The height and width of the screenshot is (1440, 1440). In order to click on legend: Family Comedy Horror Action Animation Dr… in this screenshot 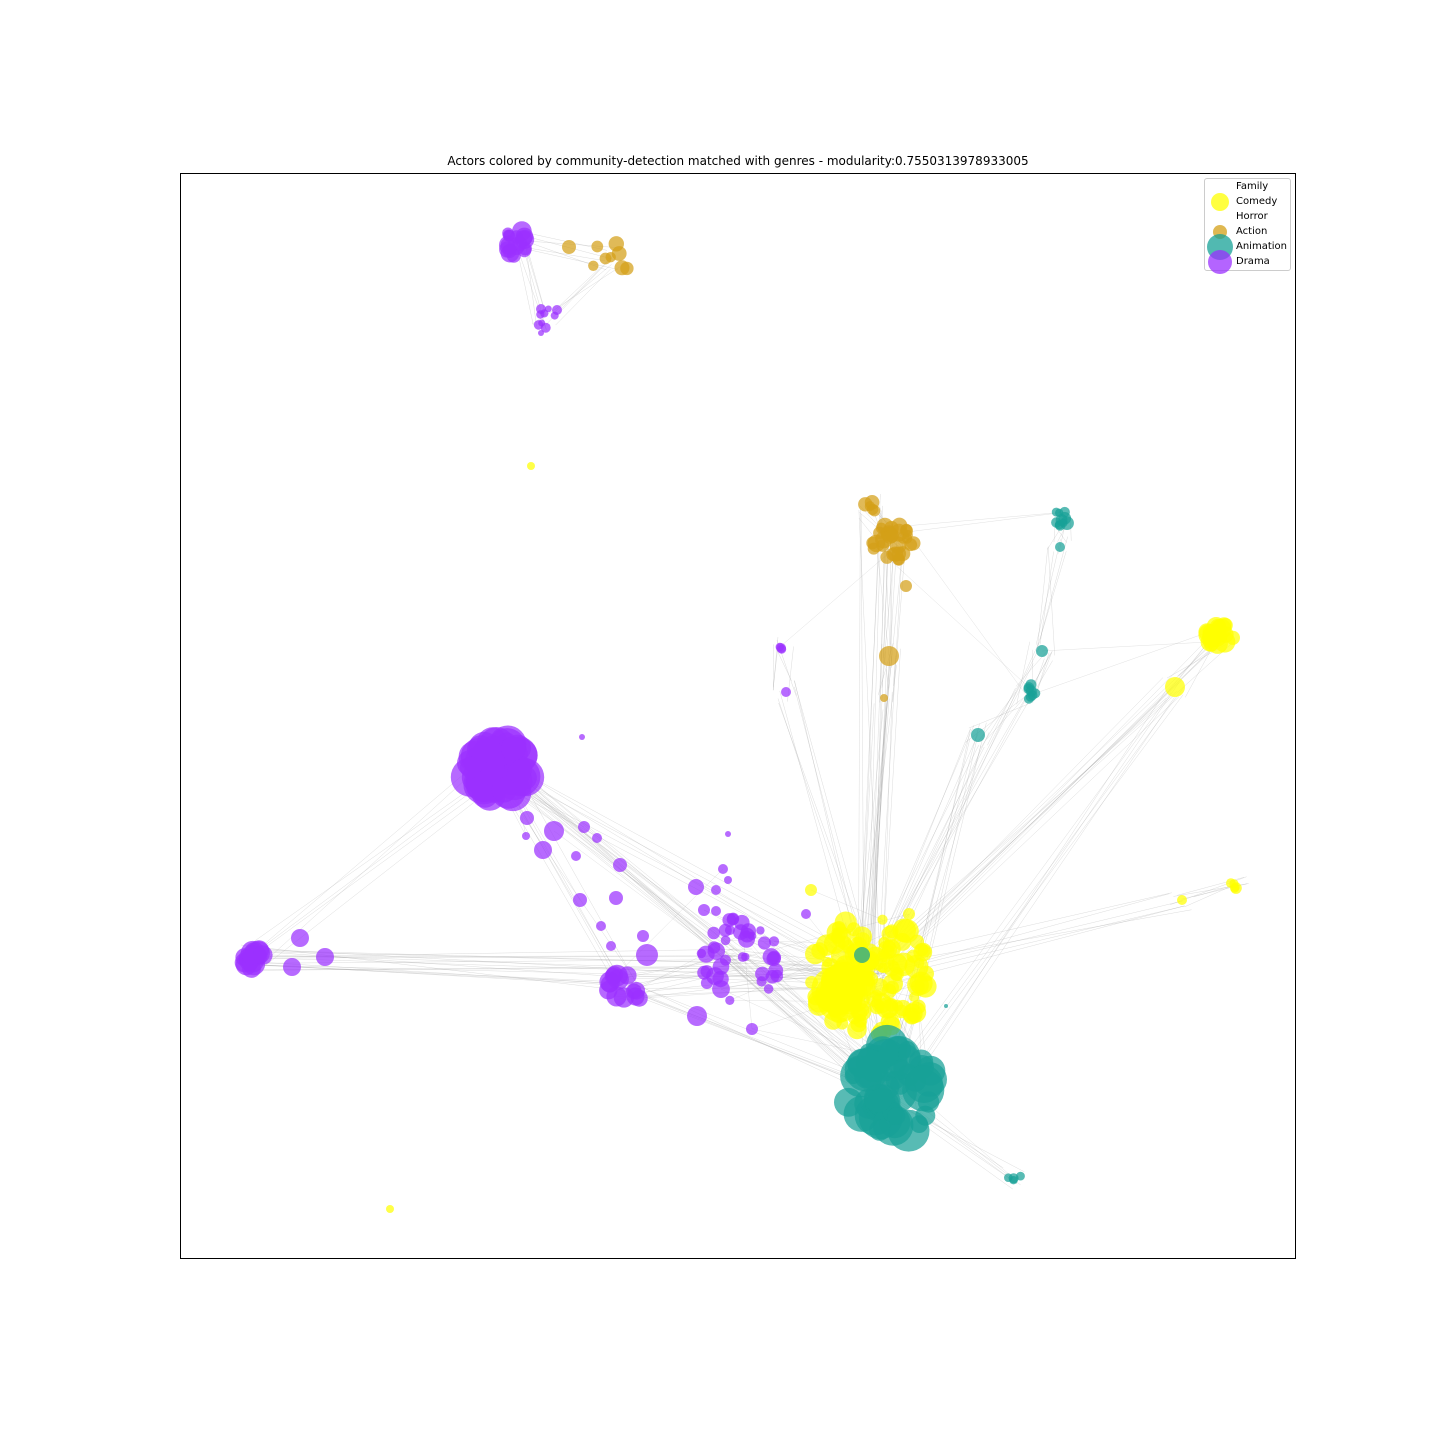, I will do `click(1247, 226)`.